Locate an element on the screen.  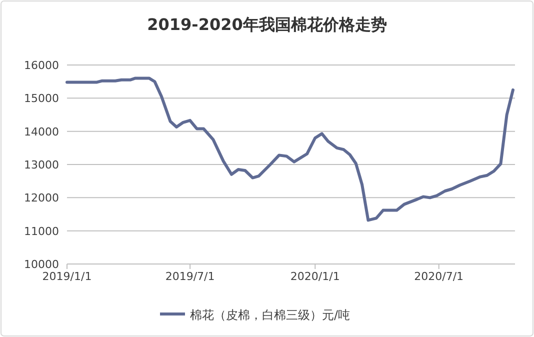
x-tick-label: 2019/1/1 is located at coordinates (67, 276).